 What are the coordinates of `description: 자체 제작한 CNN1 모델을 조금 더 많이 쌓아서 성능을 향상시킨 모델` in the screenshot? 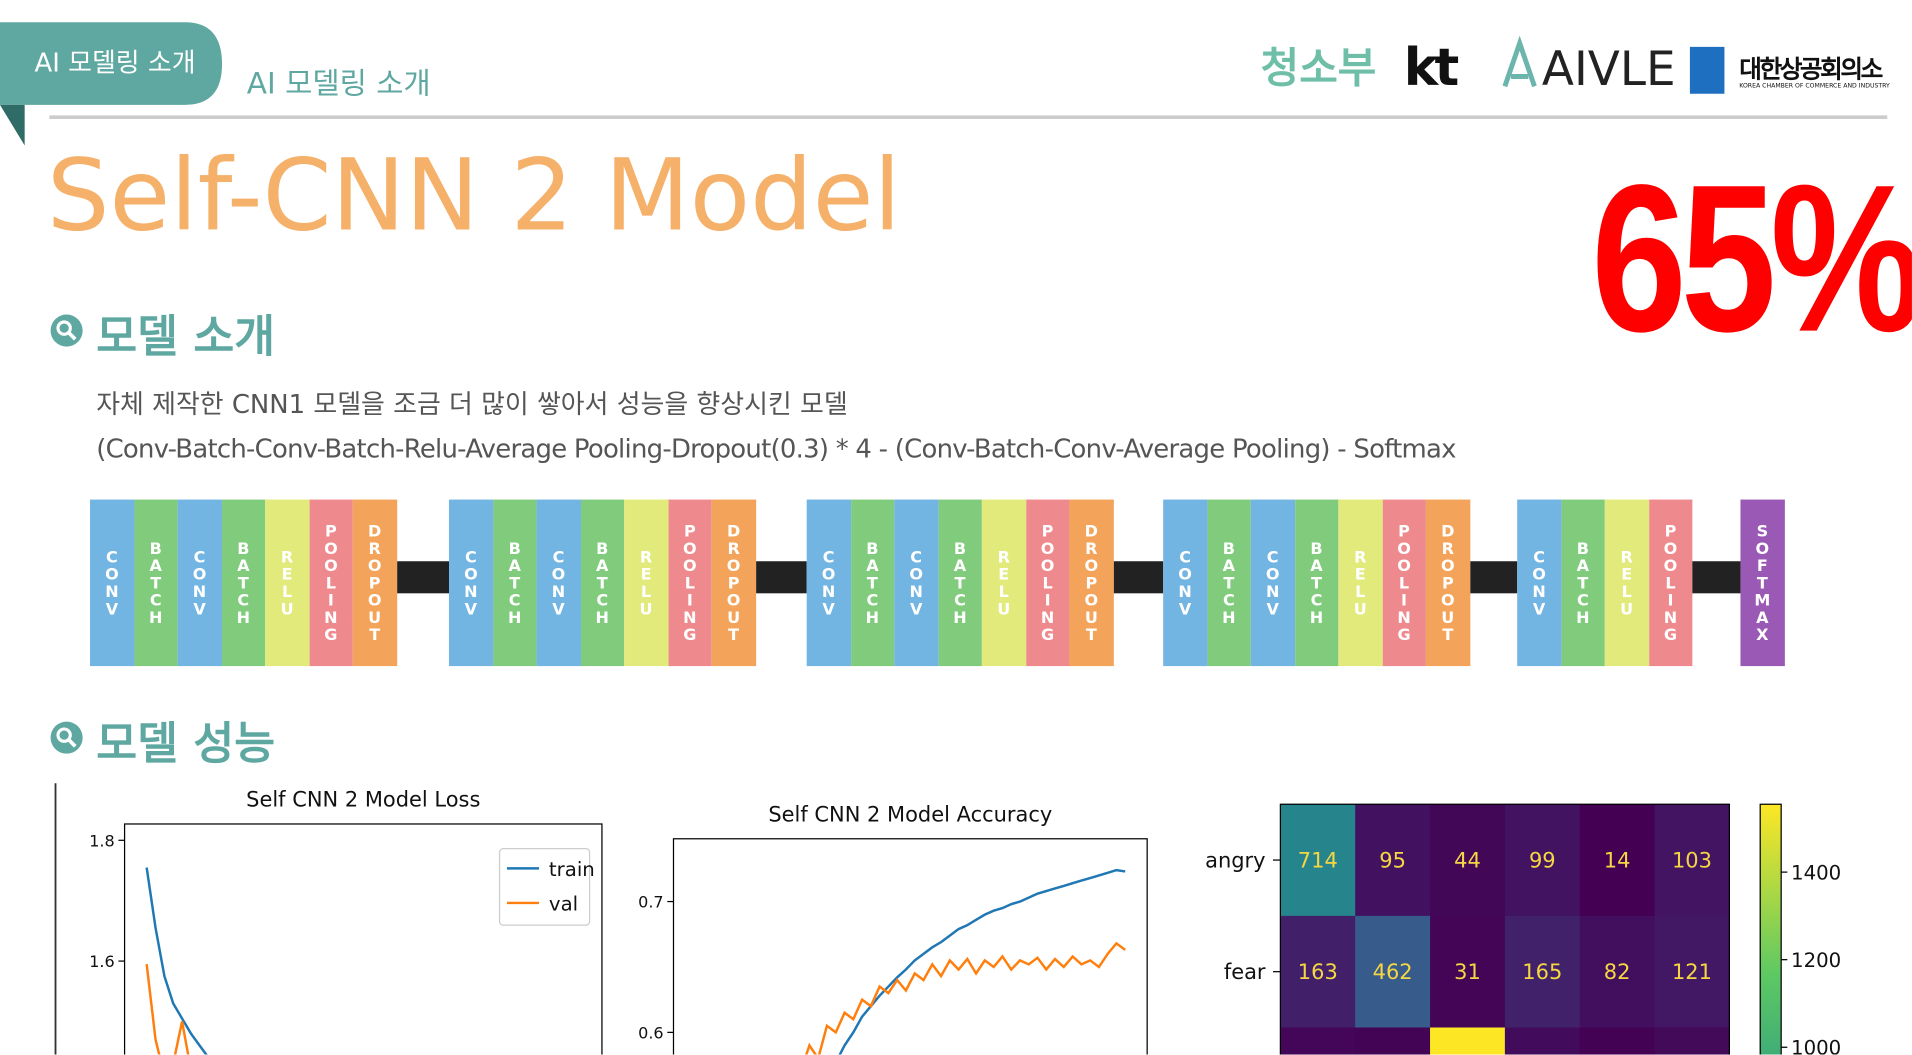 It's located at (472, 404).